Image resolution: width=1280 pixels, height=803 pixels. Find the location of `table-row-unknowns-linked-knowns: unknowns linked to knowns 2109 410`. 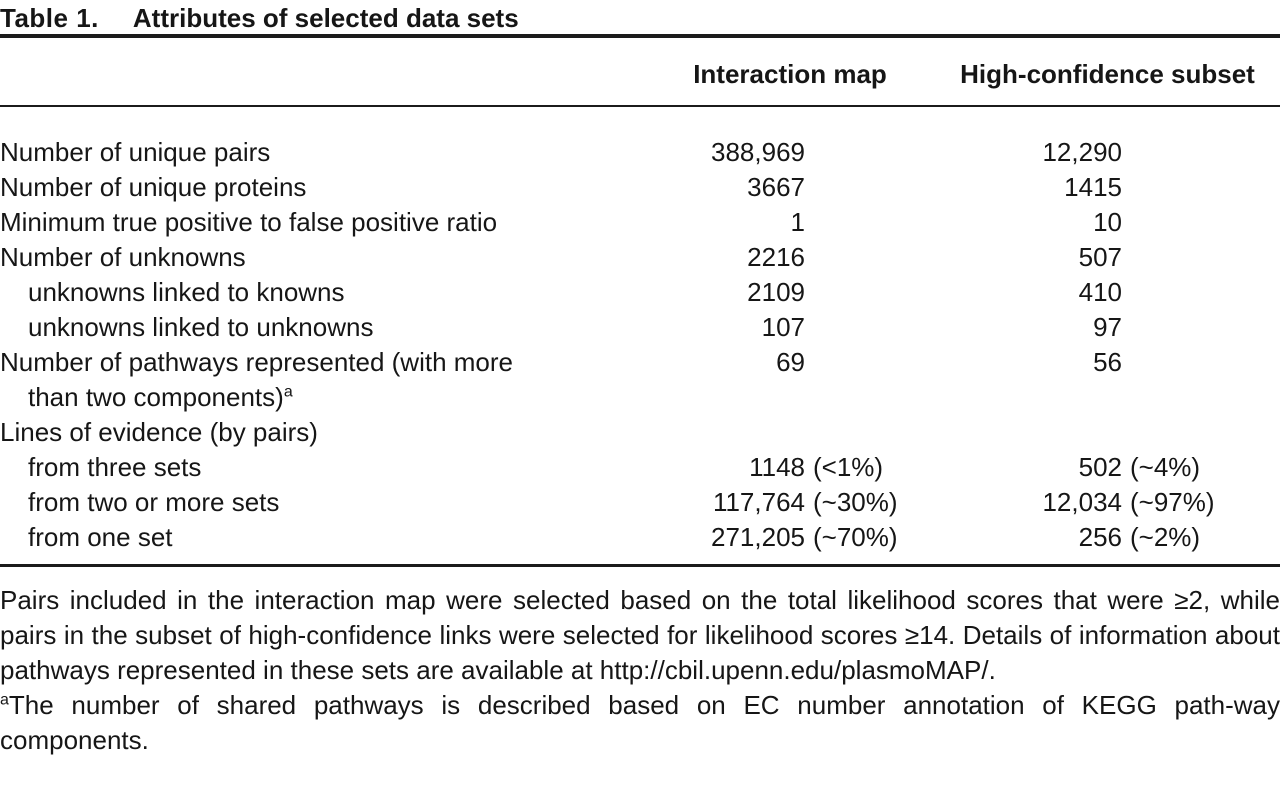

table-row-unknowns-linked-knowns: unknowns linked to knowns 2109 410 is located at coordinates (640, 292).